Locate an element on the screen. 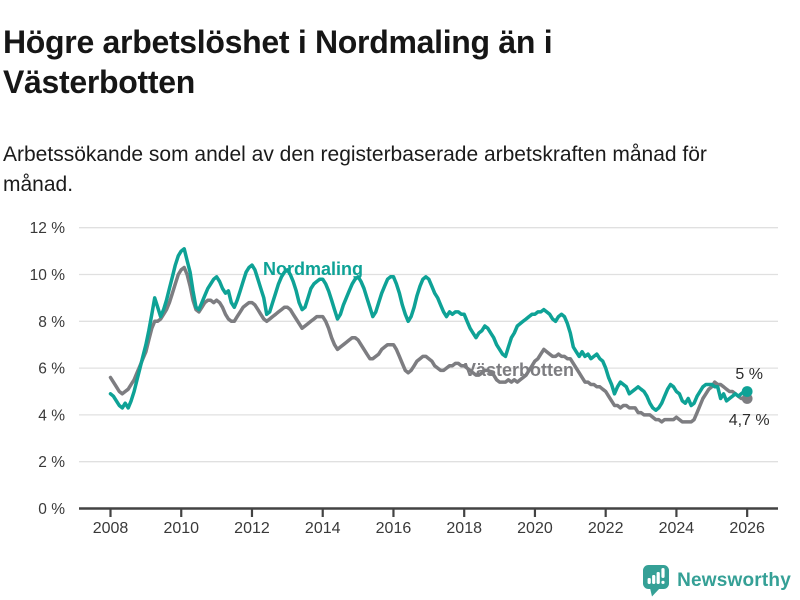 This screenshot has width=800, height=600. x-tick-label: 2026 is located at coordinates (747, 528).